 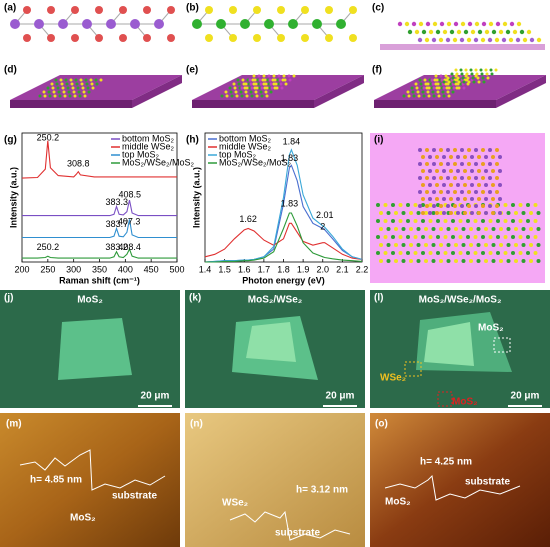 I want to click on image-title: MoS₂, so click(x=90, y=300).